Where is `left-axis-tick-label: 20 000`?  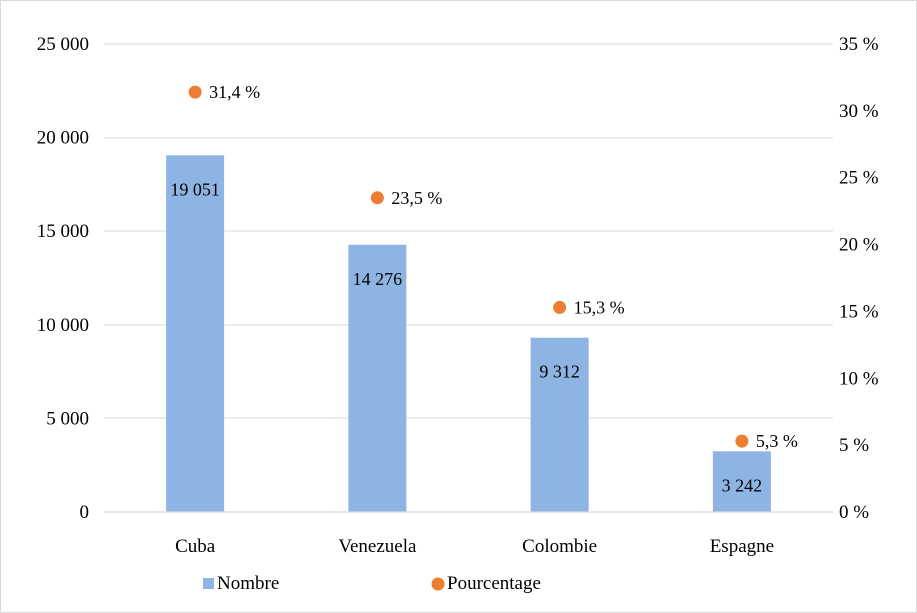
left-axis-tick-label: 20 000 is located at coordinates (63, 138).